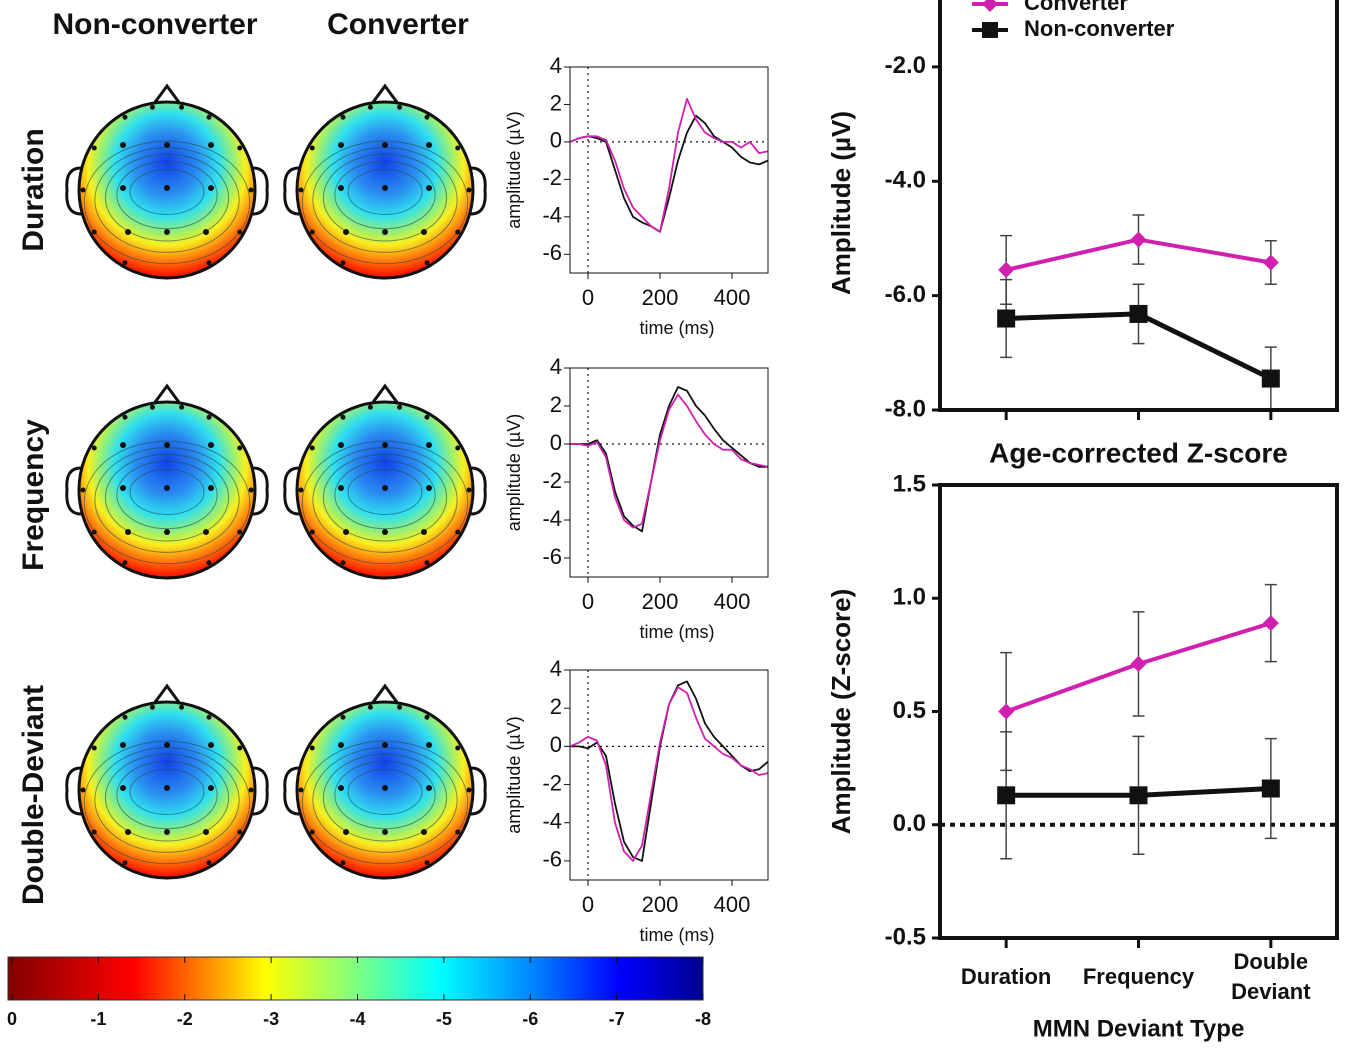  Describe the element at coordinates (1138, 452) in the screenshot. I see `chart-title: Age-corrected Z-score` at that location.